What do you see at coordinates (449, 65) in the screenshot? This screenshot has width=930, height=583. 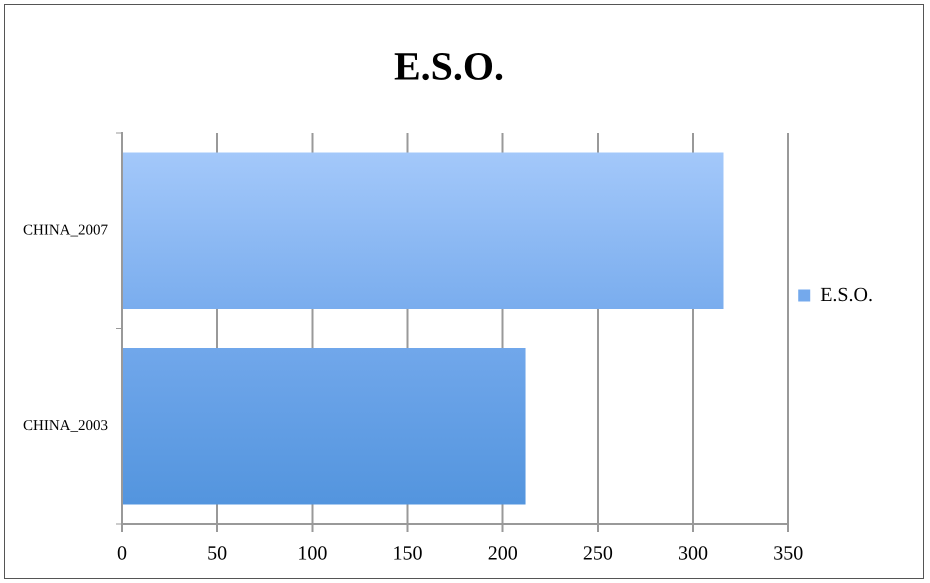 I see `chart-title: E.S.O.` at bounding box center [449, 65].